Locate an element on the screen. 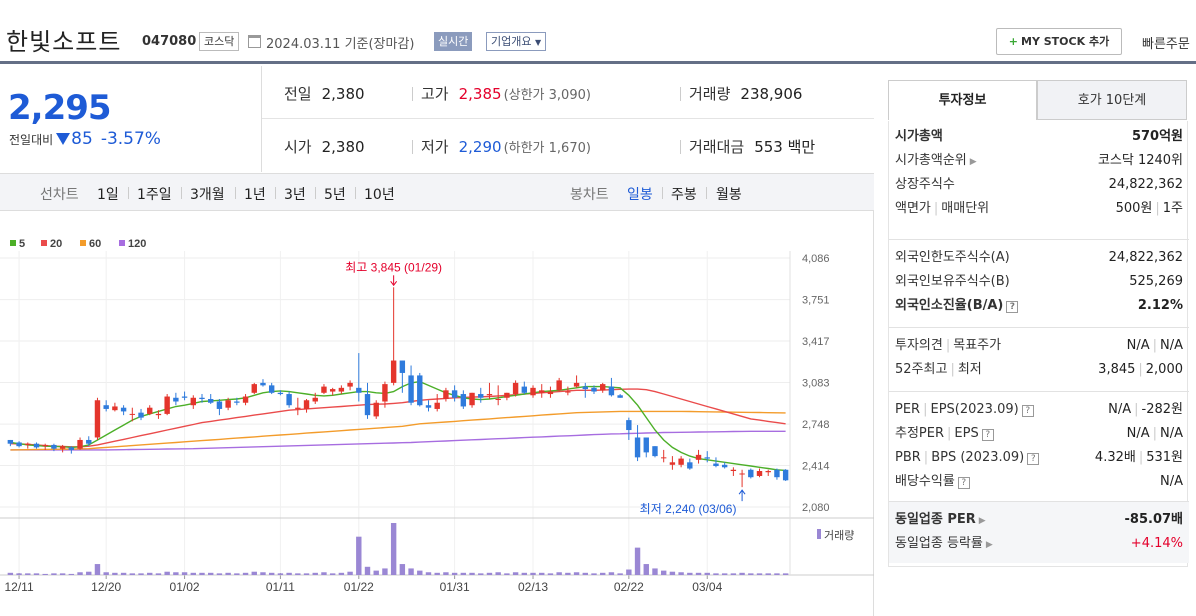  info-label: PER | EPS(2023.09)? is located at coordinates (964, 410).